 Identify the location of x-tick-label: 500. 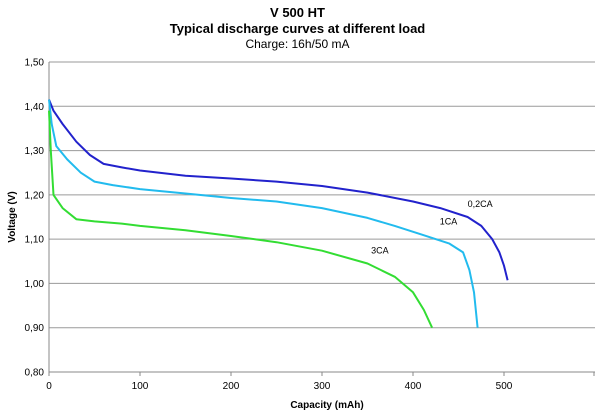
(504, 386).